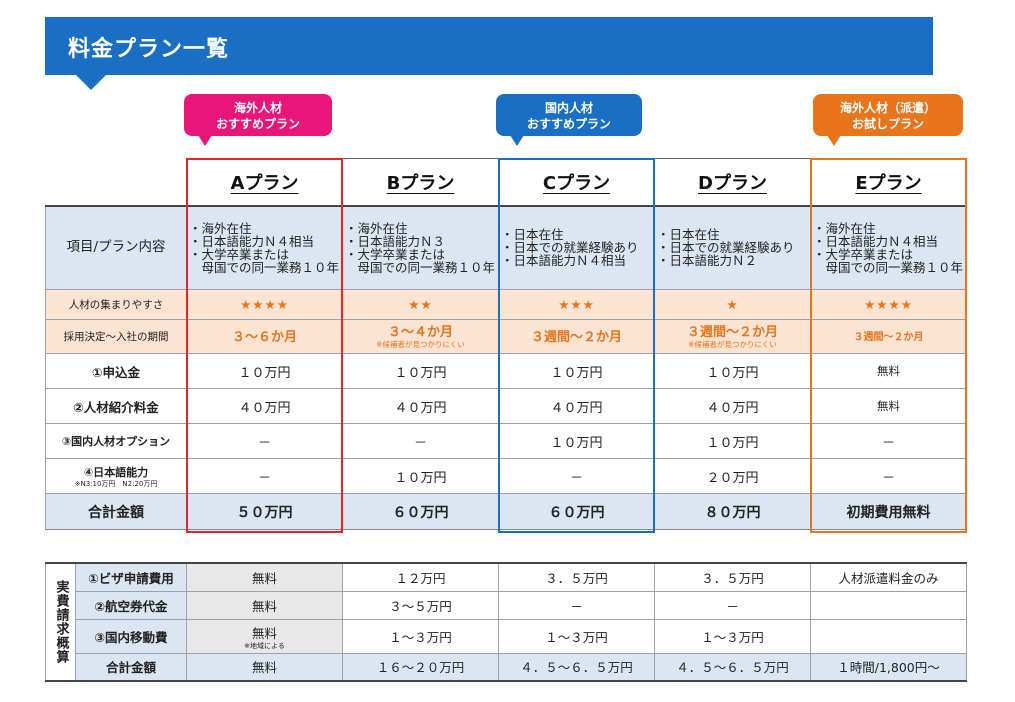 This screenshot has height=702, width=1015. Describe the element at coordinates (116, 336) in the screenshot. I see `period-label: 採用決定～入社の期間` at that location.